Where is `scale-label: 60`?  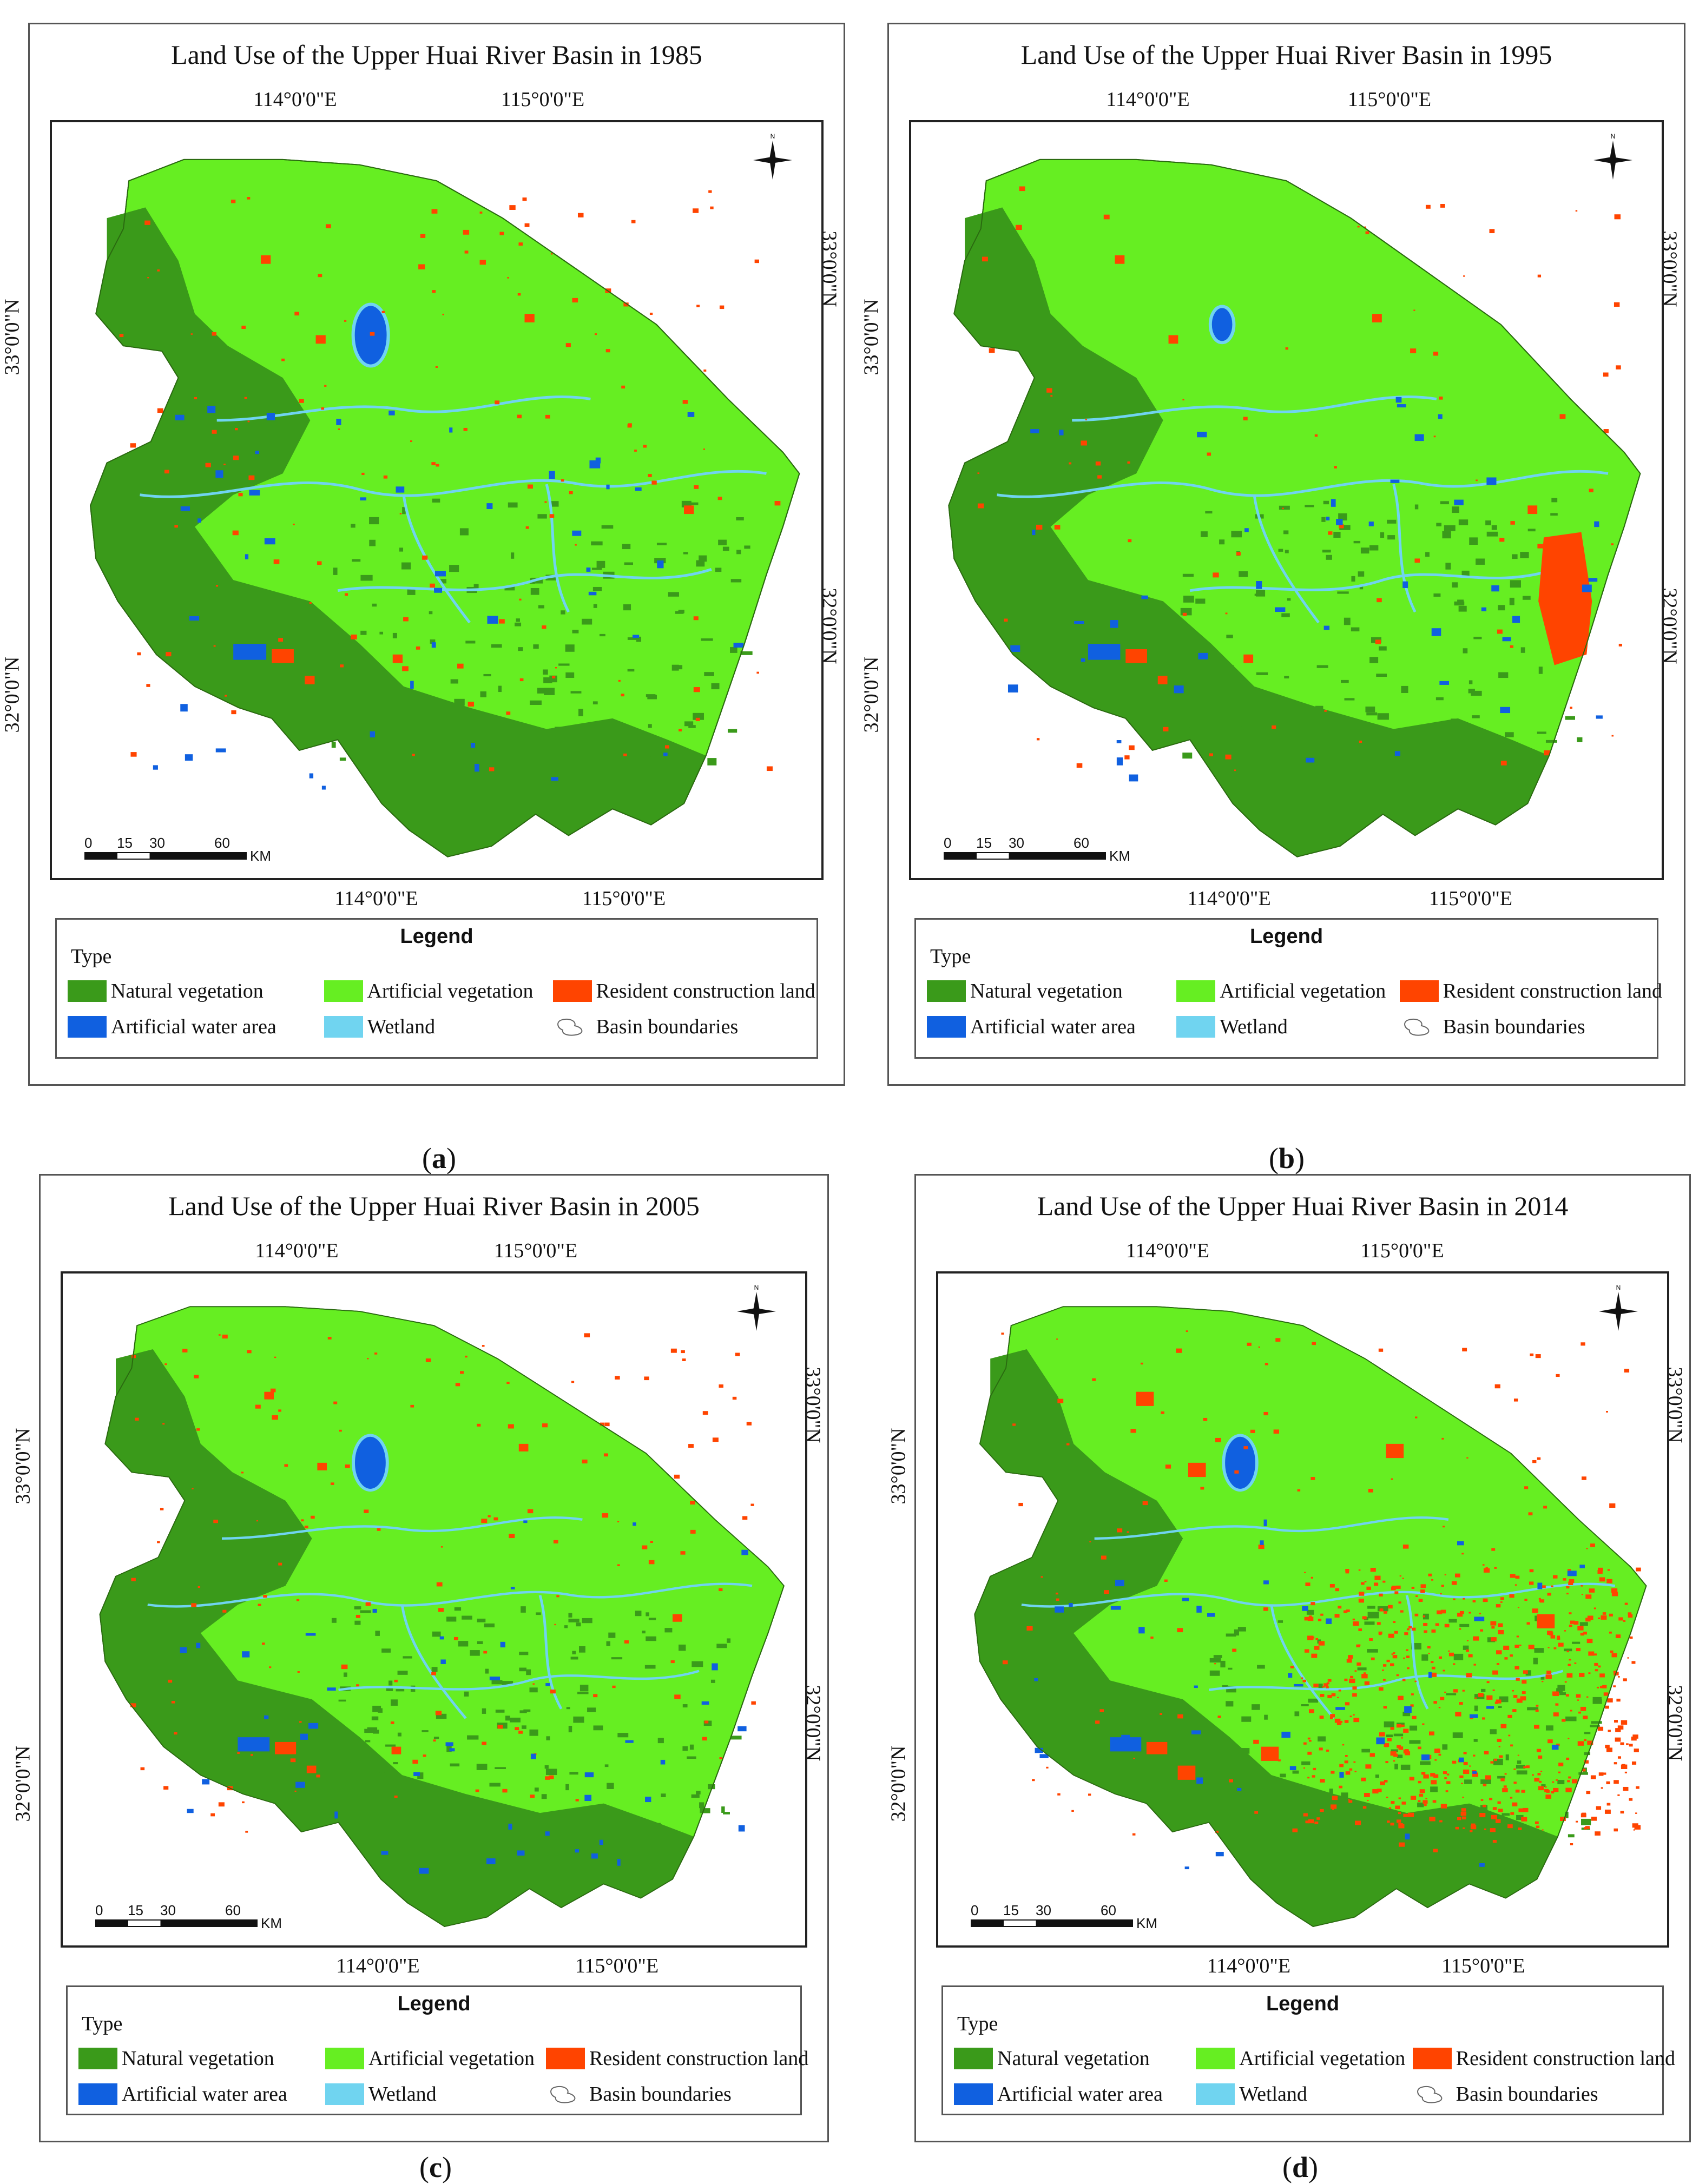 scale-label: 60 is located at coordinates (233, 1910).